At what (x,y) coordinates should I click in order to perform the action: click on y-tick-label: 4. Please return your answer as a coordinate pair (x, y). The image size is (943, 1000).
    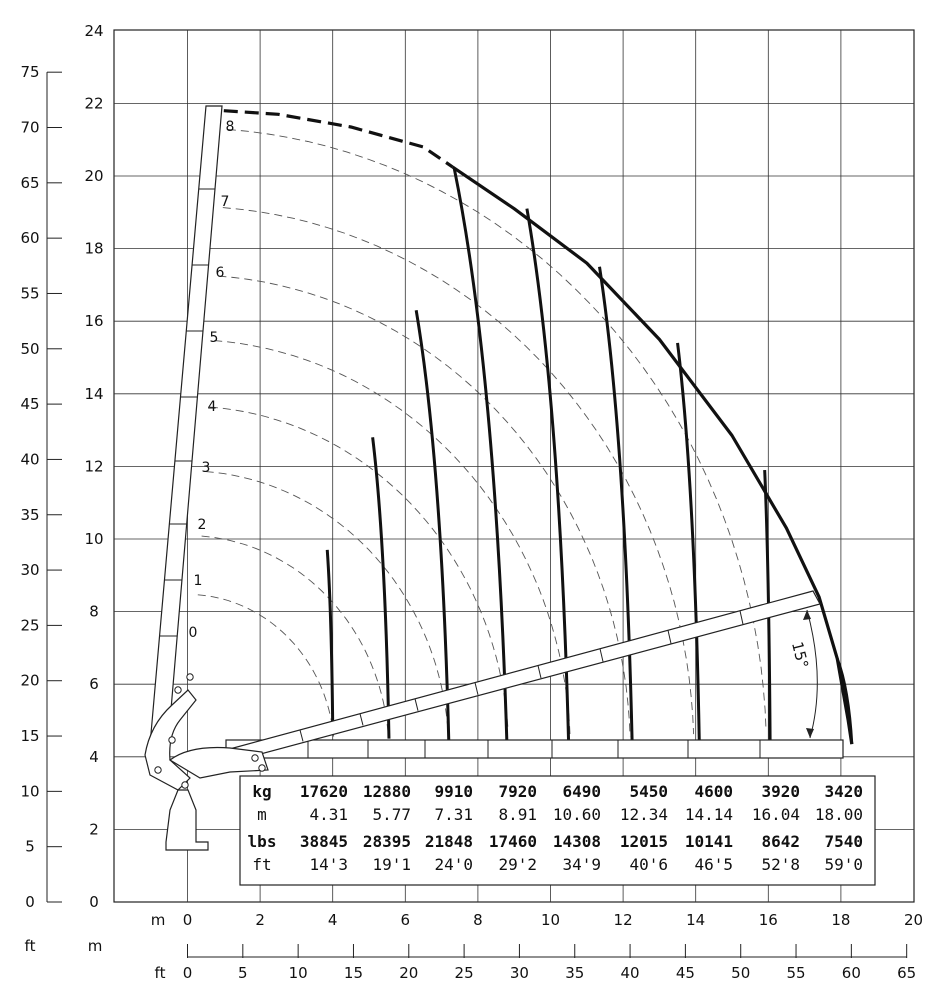
    Looking at the image, I should click on (94, 757).